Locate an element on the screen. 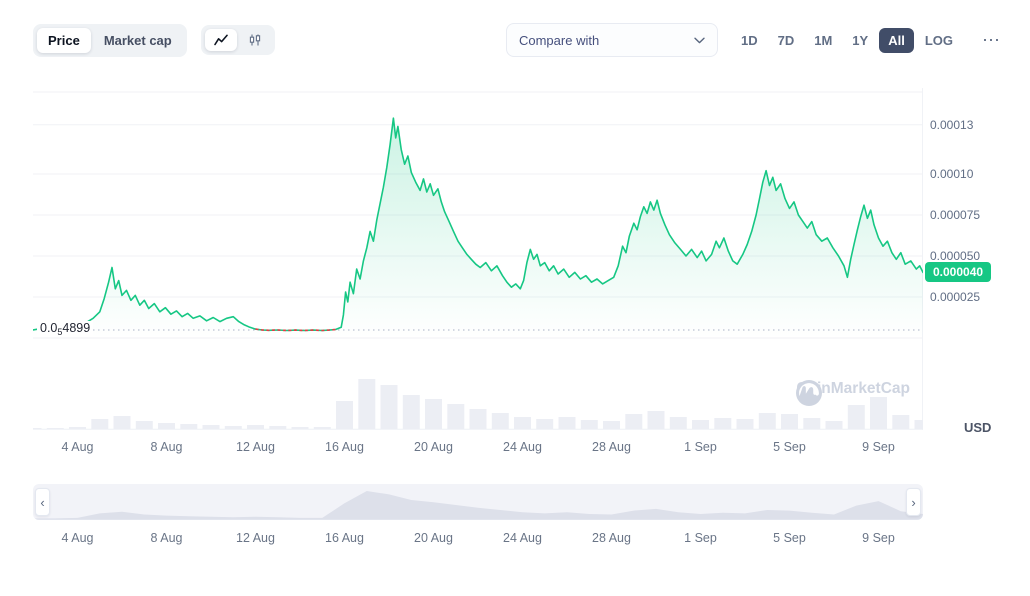  y-axis-label: 0.000075 is located at coordinates (955, 215).